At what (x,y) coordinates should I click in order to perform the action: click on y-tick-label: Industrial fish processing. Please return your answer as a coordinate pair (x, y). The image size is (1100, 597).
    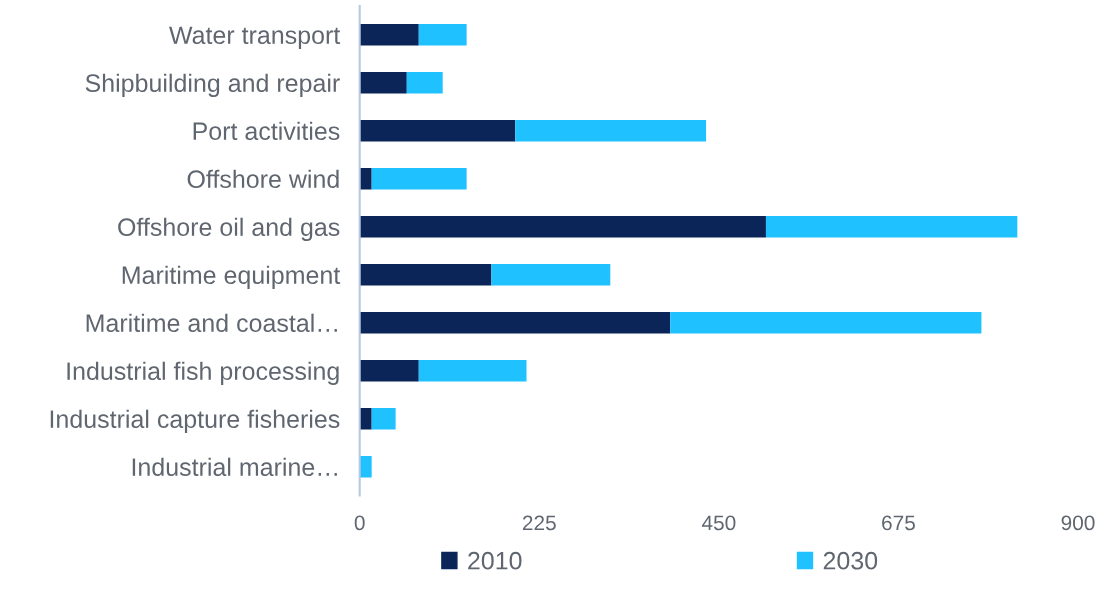
    Looking at the image, I should click on (203, 373).